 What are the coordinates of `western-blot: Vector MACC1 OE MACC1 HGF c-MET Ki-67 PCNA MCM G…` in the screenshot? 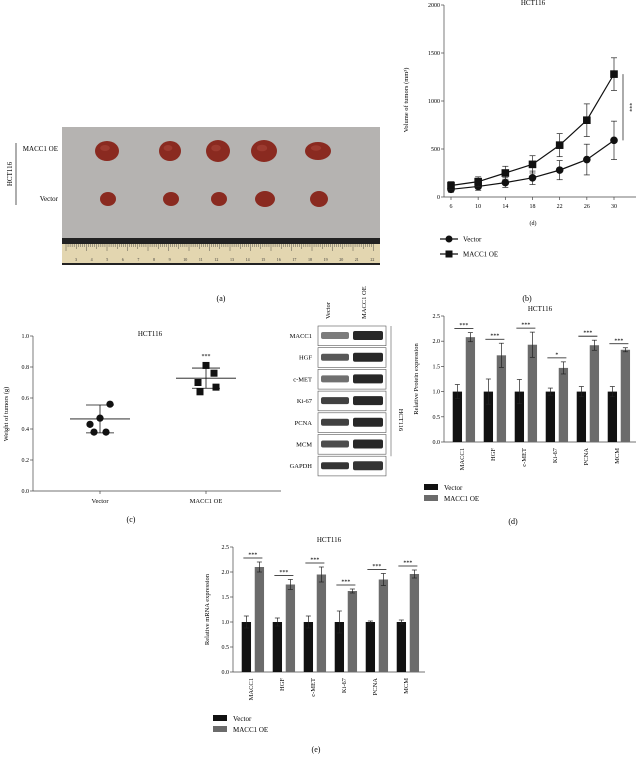 It's located at (347, 381).